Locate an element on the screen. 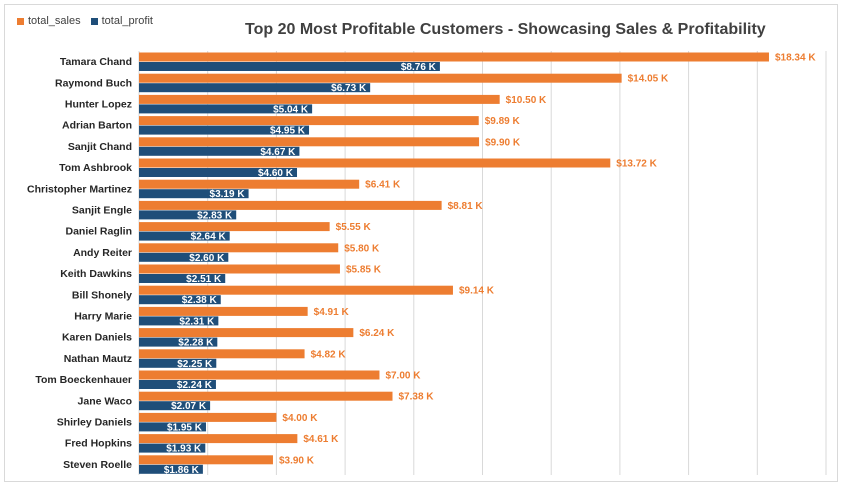  sales-data-label: $14.05 K is located at coordinates (648, 79).